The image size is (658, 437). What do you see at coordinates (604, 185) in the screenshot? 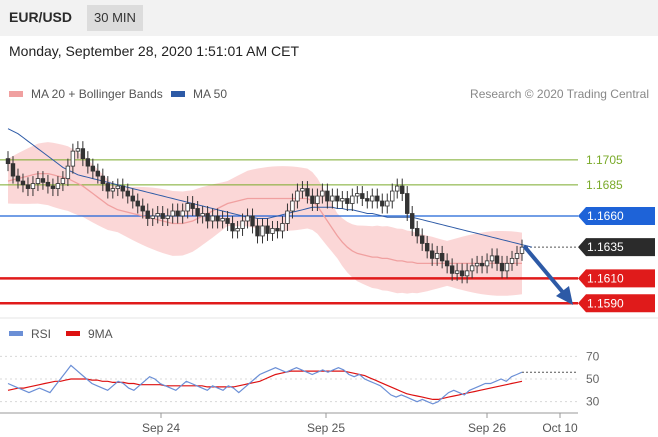
I see `level-label-1: 1.1685` at bounding box center [604, 185].